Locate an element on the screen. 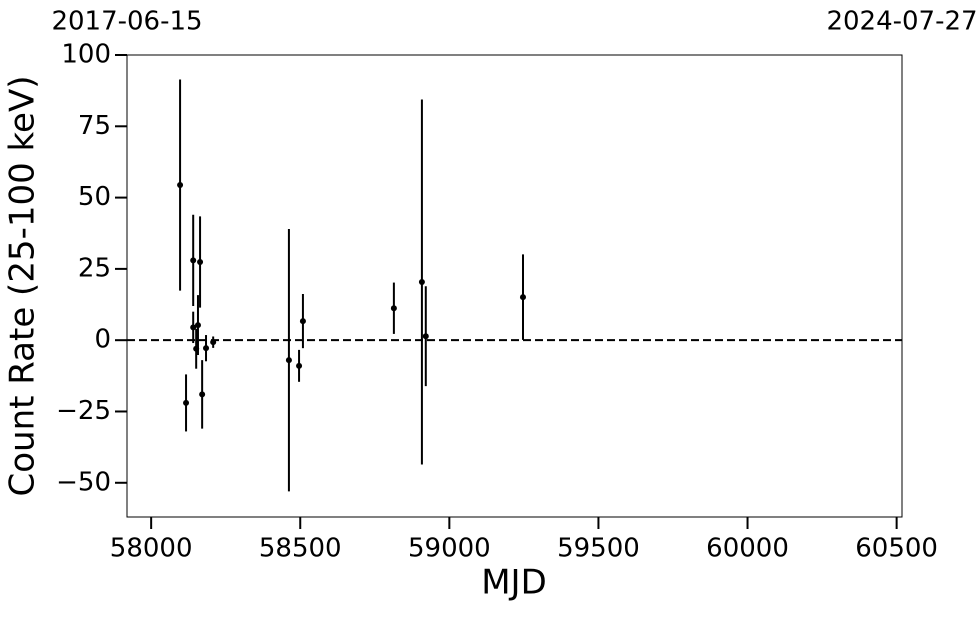 The image size is (980, 617). y-tick-label: 50 is located at coordinates (94, 197).